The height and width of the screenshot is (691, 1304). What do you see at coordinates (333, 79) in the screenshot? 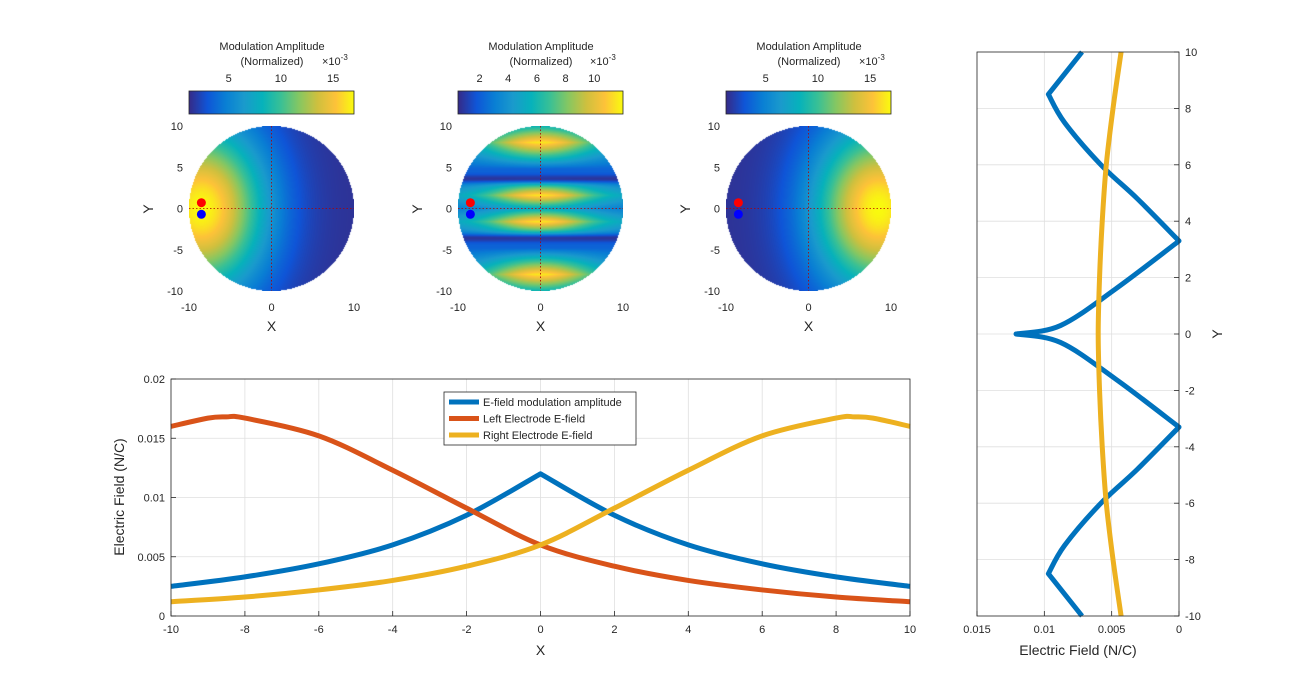
I see `colorbar-tick-label: 15` at bounding box center [333, 79].